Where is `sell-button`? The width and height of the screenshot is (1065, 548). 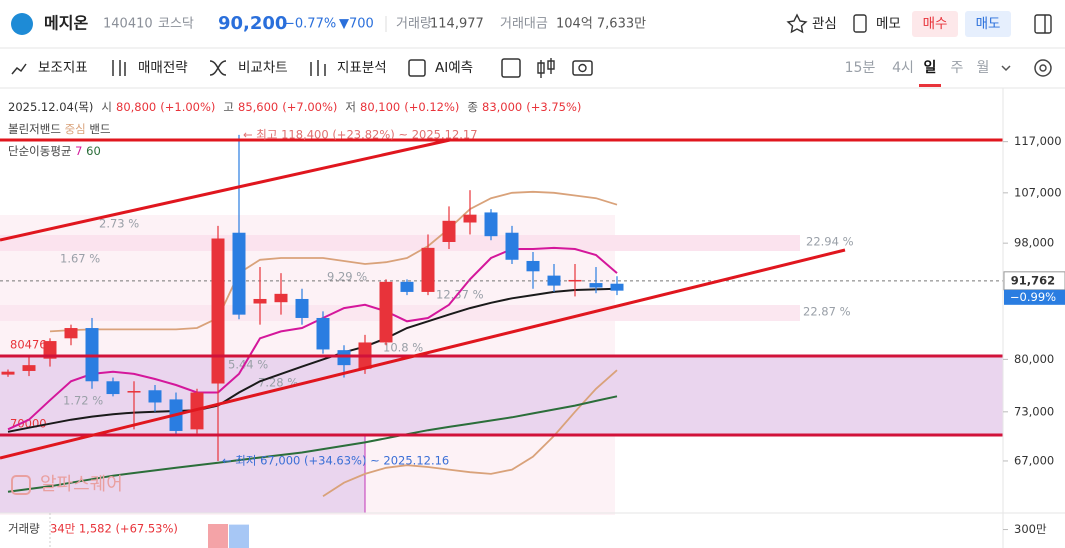 sell-button is located at coordinates (988, 24).